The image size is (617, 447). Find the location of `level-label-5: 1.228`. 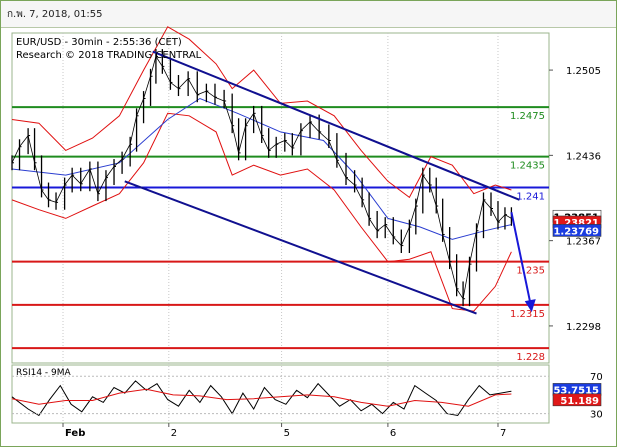

level-label-5: 1.228 is located at coordinates (530, 357).